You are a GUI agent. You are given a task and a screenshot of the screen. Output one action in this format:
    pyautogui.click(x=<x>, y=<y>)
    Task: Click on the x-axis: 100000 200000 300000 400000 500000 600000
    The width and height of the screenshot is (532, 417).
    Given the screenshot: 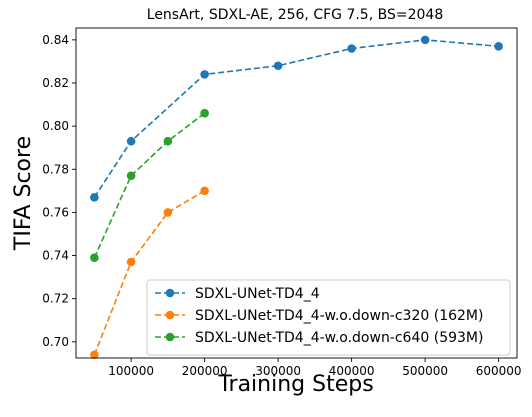 What is the action you would take?
    pyautogui.click(x=315, y=368)
    